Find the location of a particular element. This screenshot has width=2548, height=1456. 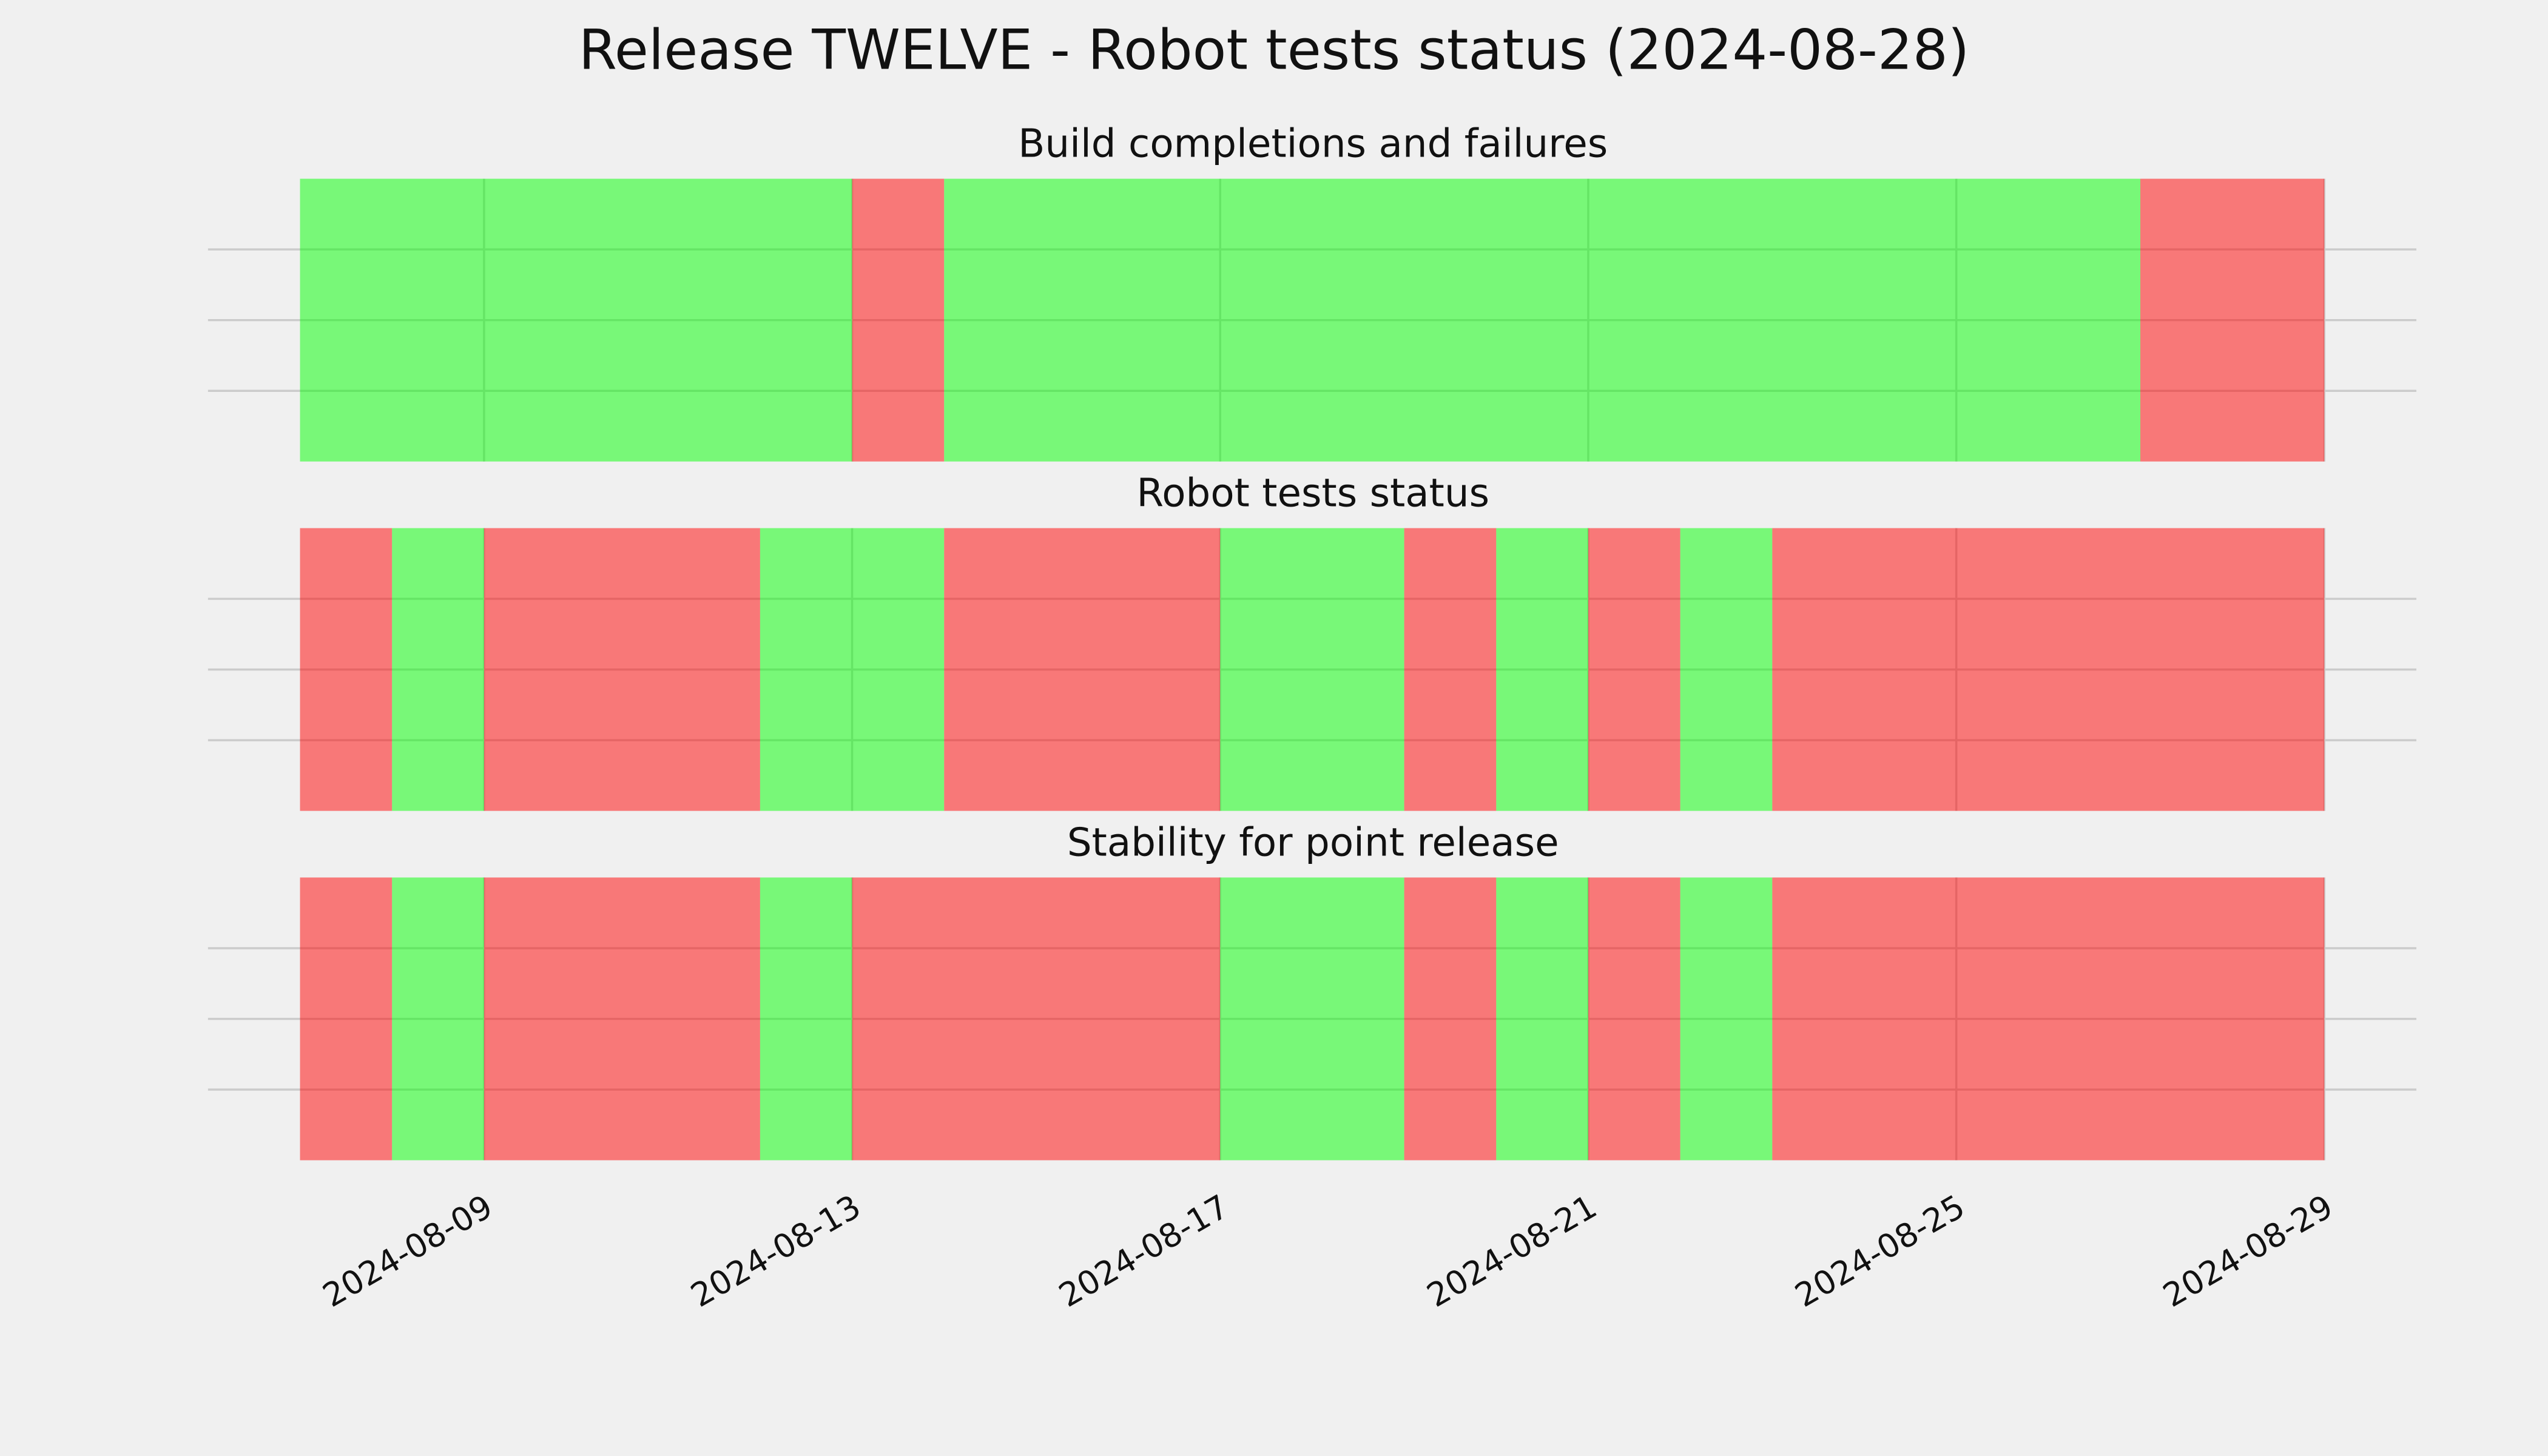

panel-title: Build completions and failures is located at coordinates (1313, 144).